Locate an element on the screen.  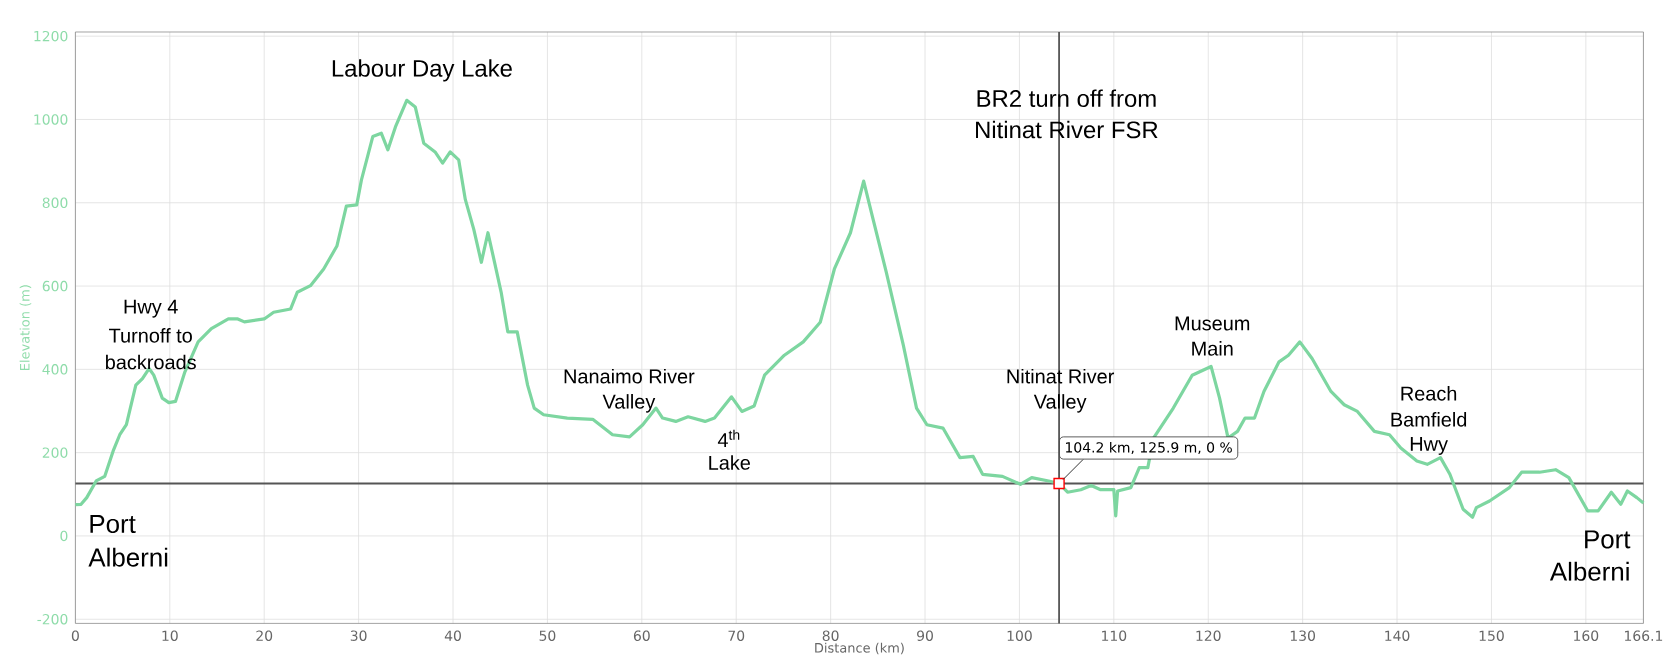
annotation: Valley is located at coordinates (629, 403).